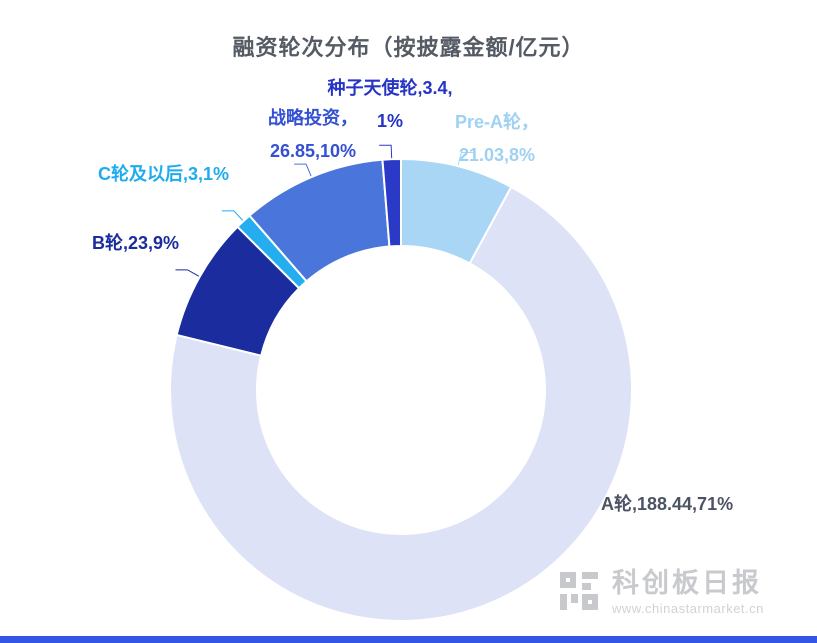 The height and width of the screenshot is (643, 817). I want to click on publisher-text-block: 科创板日报 www.chinastarmarket.cn, so click(688, 592).